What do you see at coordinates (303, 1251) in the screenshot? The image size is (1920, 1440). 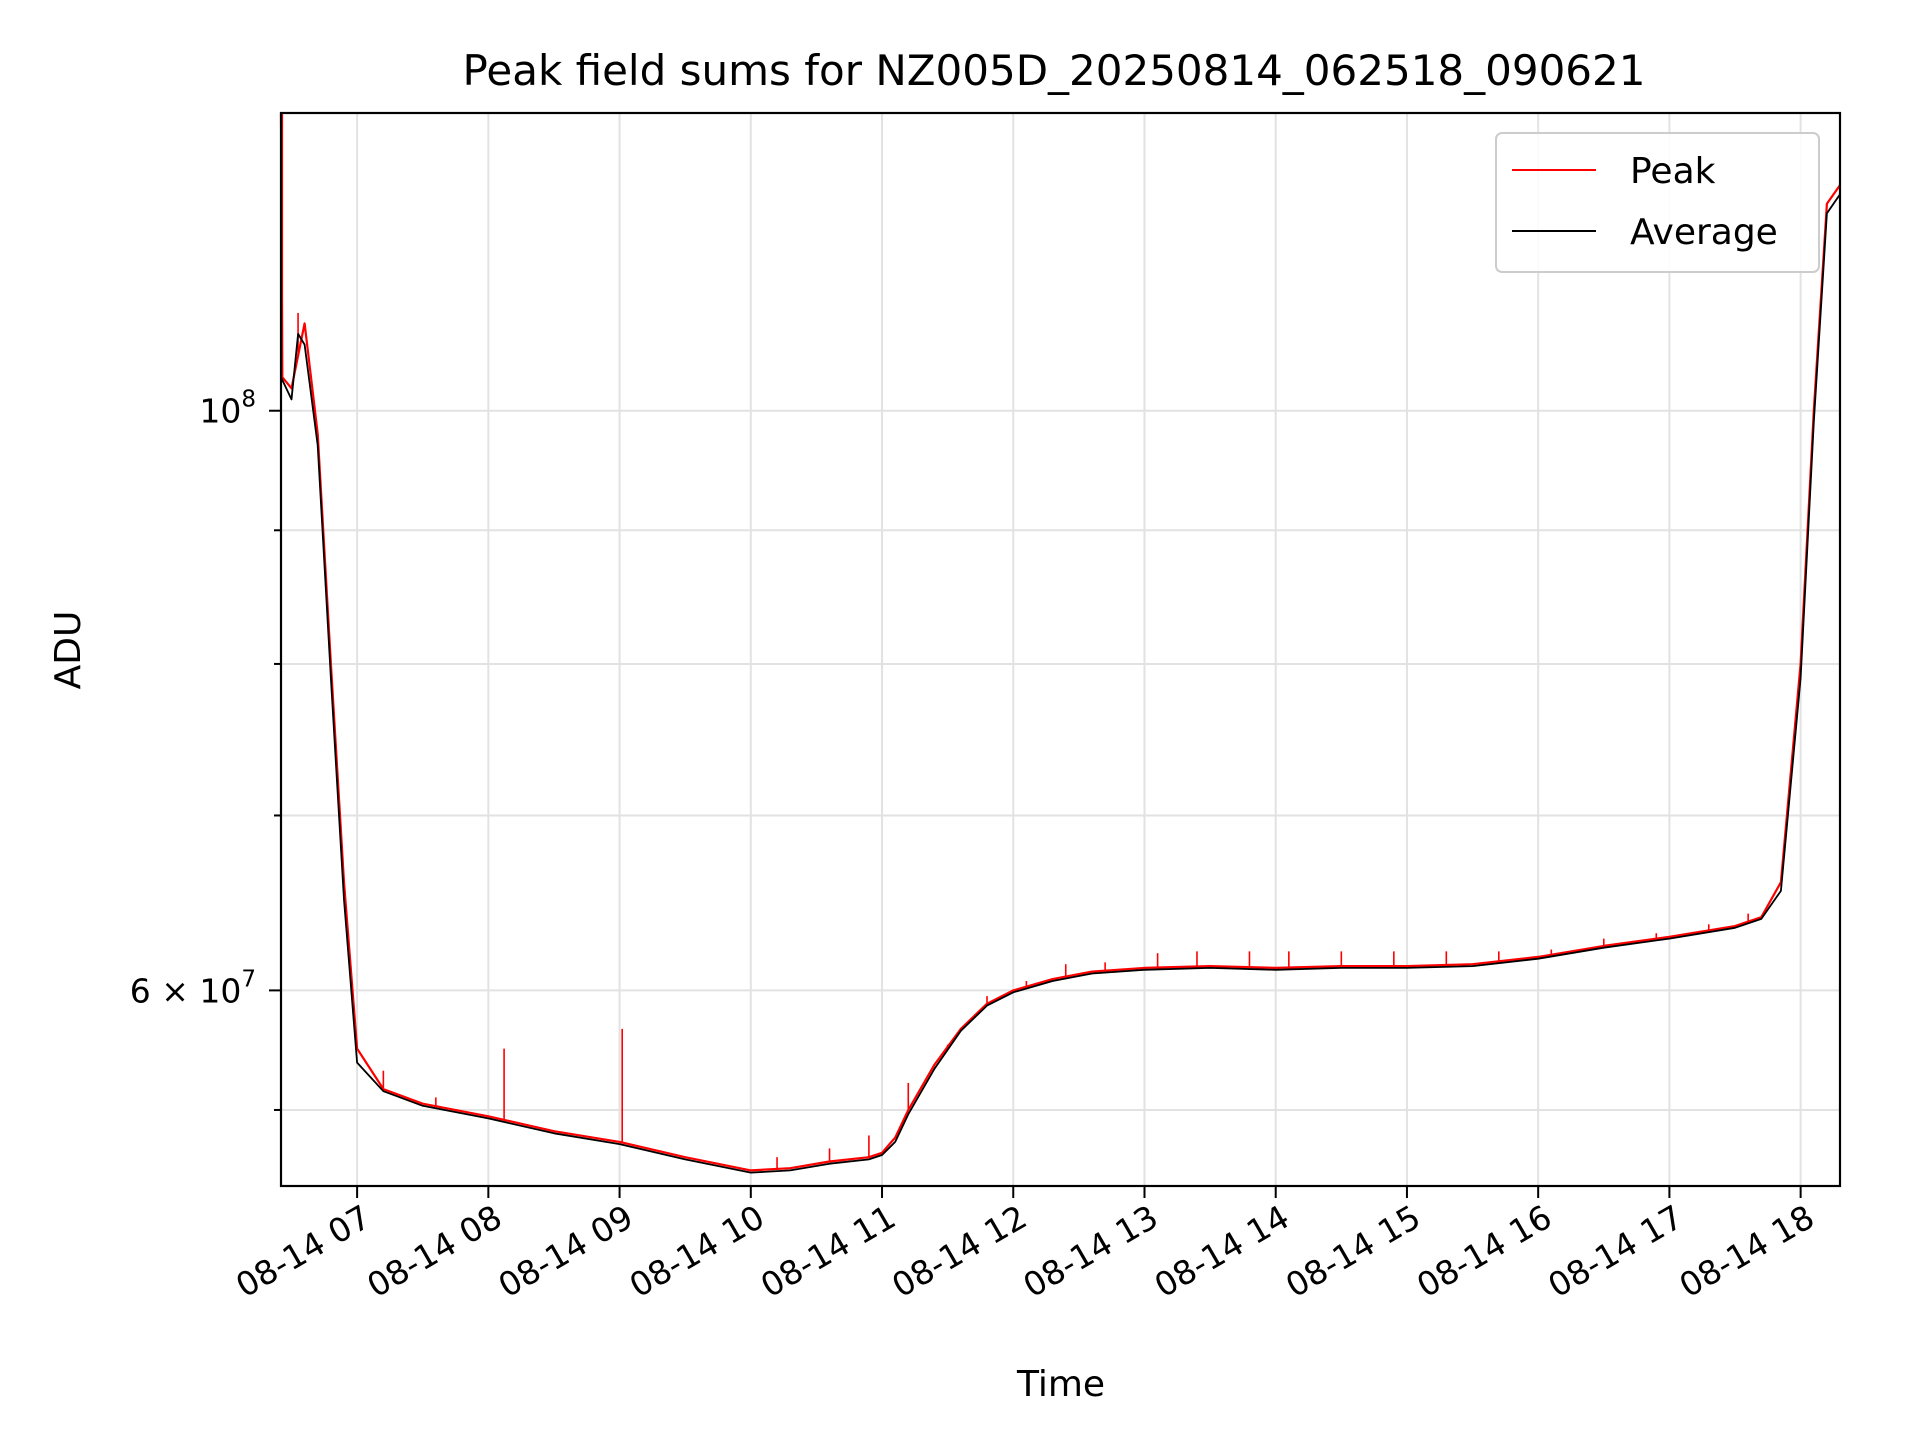 I see `x-tick-label: 08-14 07` at bounding box center [303, 1251].